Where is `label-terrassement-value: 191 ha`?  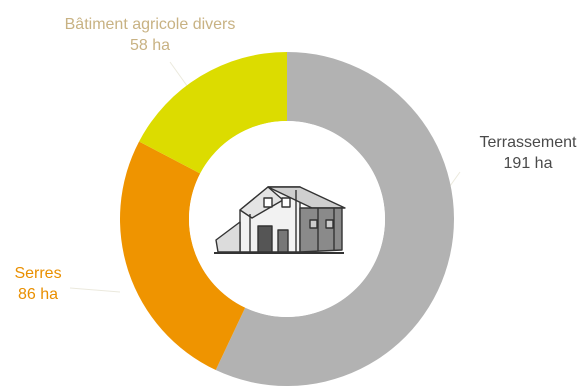
label-terrassement-value: 191 ha is located at coordinates (528, 163).